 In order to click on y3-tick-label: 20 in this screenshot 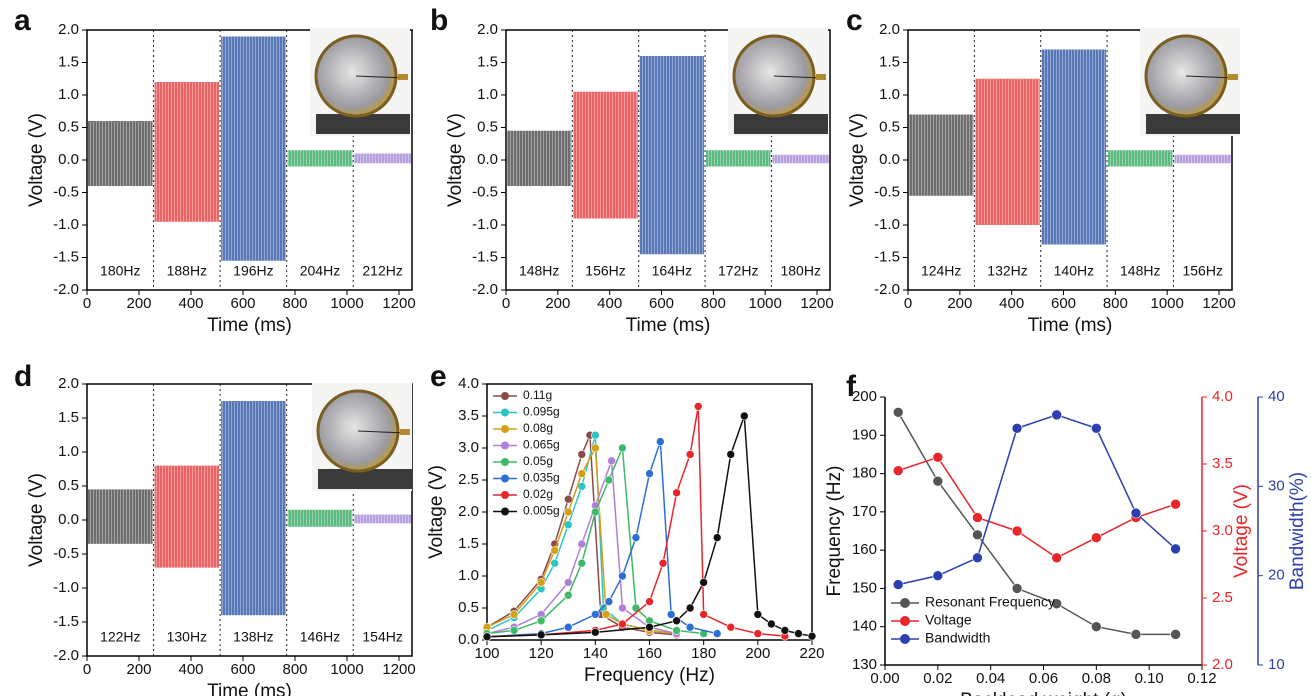, I will do `click(1276, 575)`.